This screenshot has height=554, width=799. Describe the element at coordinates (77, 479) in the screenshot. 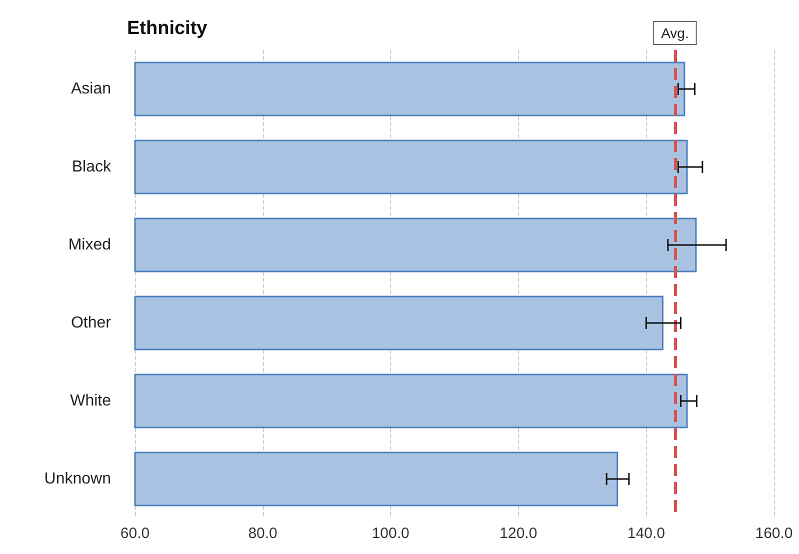

I see `y-tick-label: Unknown` at that location.